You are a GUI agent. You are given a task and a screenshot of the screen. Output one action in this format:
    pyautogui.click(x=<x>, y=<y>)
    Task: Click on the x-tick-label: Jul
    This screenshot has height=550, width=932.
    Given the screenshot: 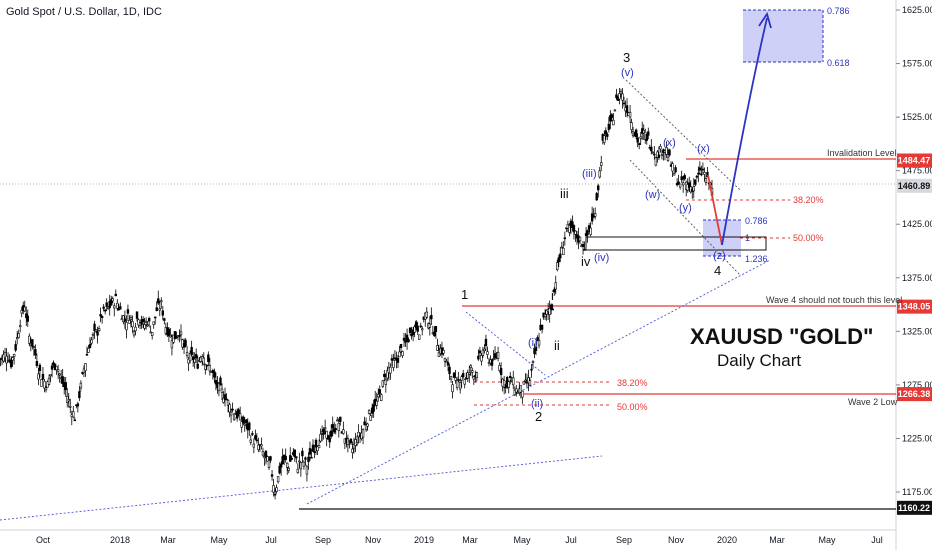 What is the action you would take?
    pyautogui.click(x=571, y=540)
    